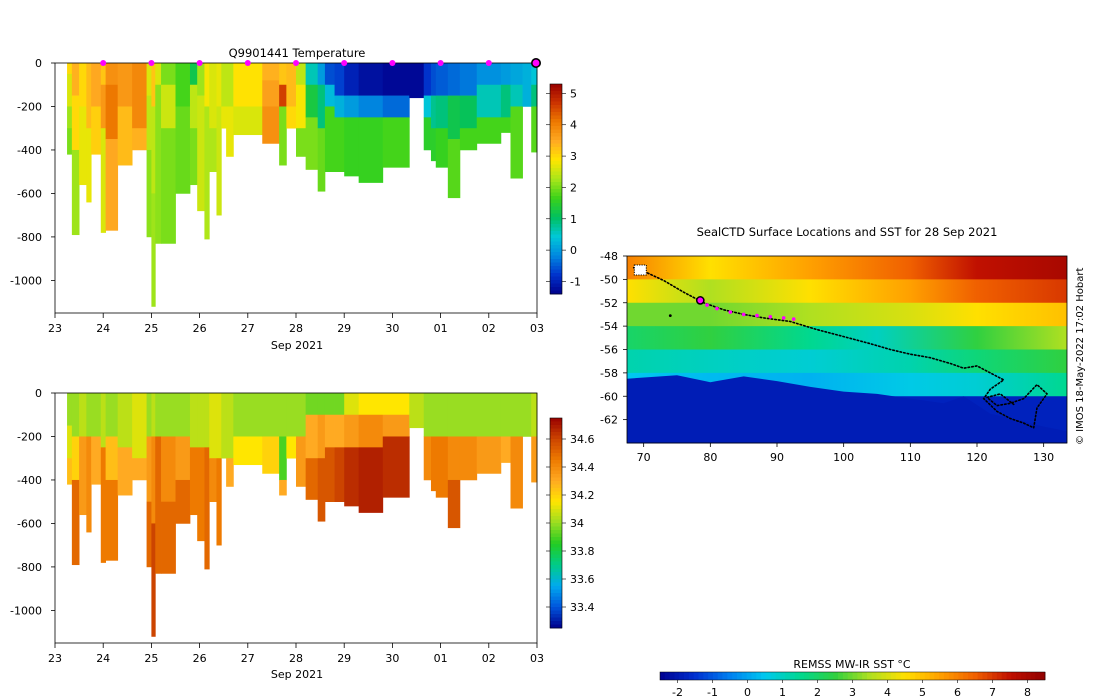 The width and height of the screenshot is (1100, 700). I want to click on sst-colorbar-label-2: 0, so click(747, 692).